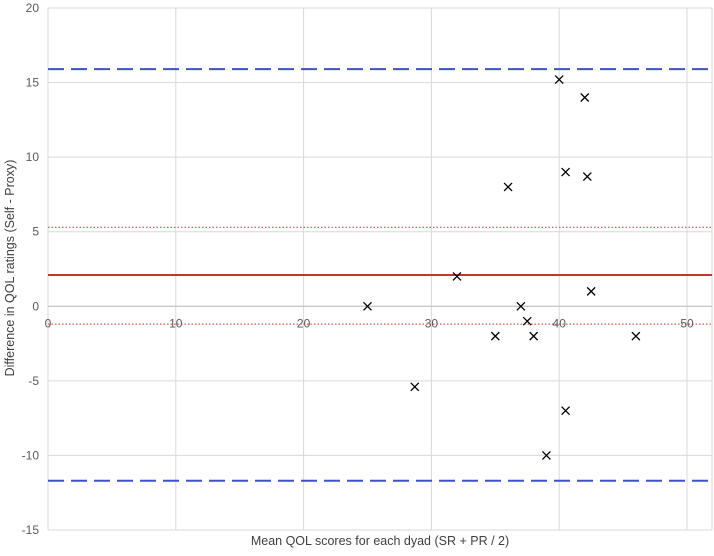 Image resolution: width=714 pixels, height=556 pixels. Describe the element at coordinates (48, 323) in the screenshot. I see `x-tick-label: 0` at that location.